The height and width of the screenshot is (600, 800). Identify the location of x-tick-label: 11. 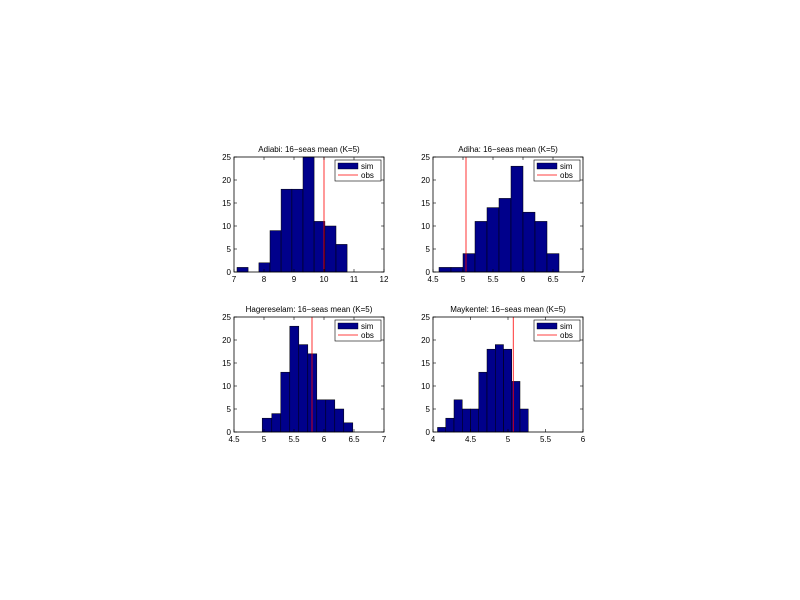
(354, 279).